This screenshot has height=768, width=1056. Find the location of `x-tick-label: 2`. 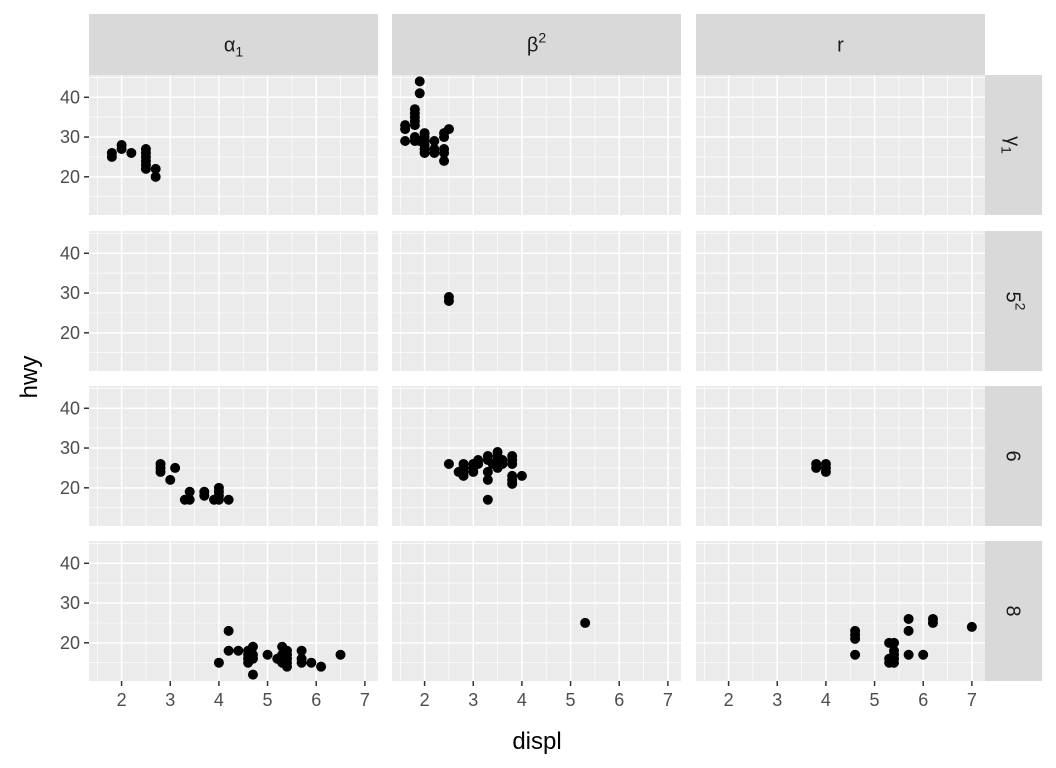

x-tick-label: 2 is located at coordinates (122, 700).